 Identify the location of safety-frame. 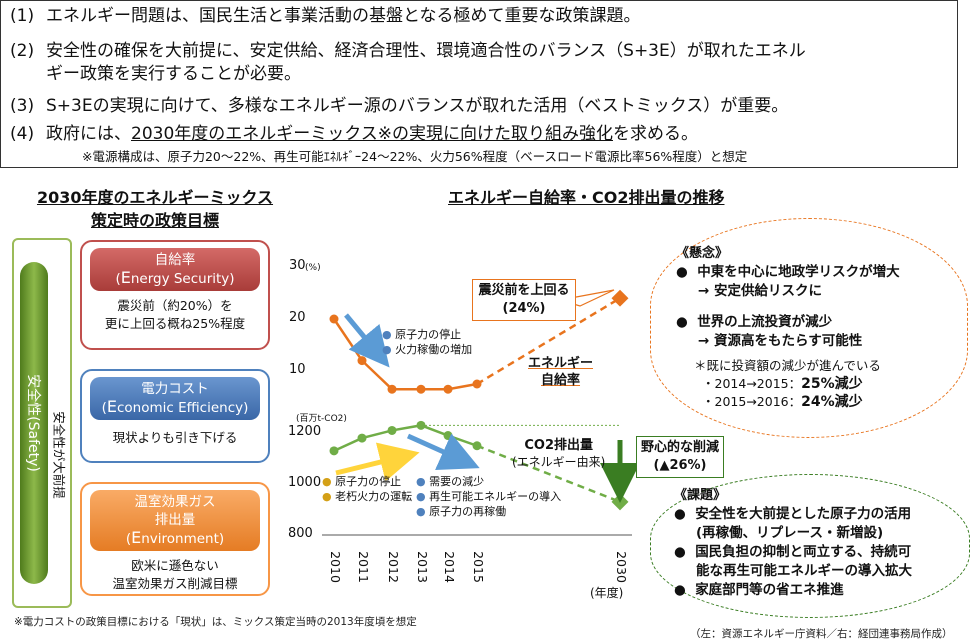
(42, 423).